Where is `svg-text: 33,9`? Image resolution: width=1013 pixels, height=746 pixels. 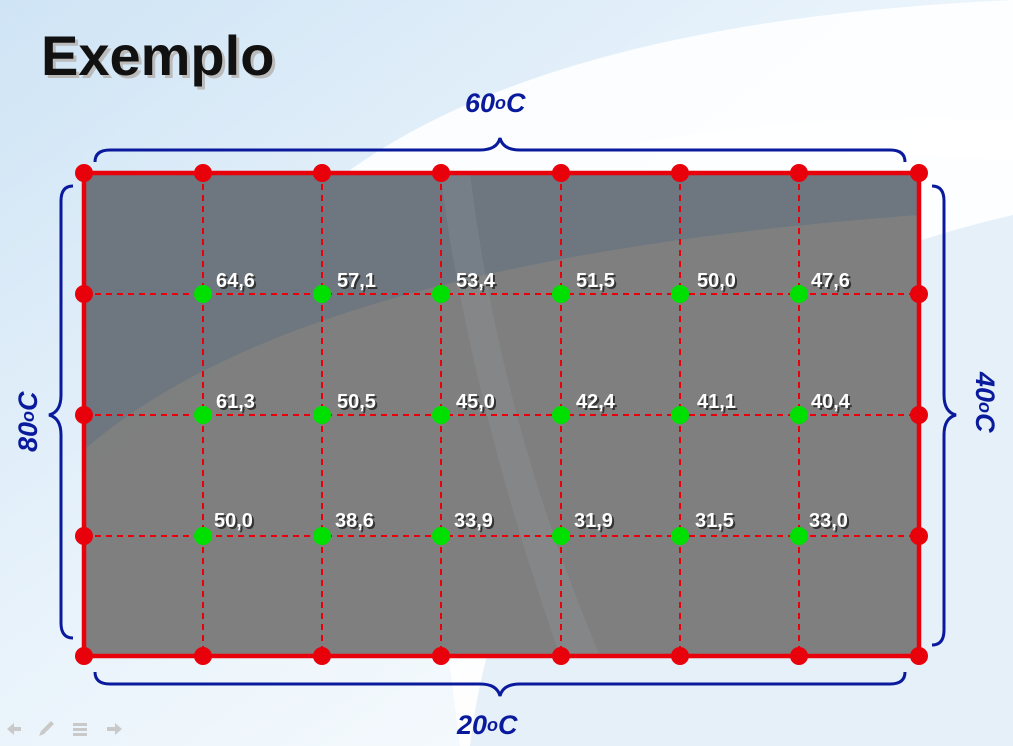
svg-text: 33,9 is located at coordinates (475, 523).